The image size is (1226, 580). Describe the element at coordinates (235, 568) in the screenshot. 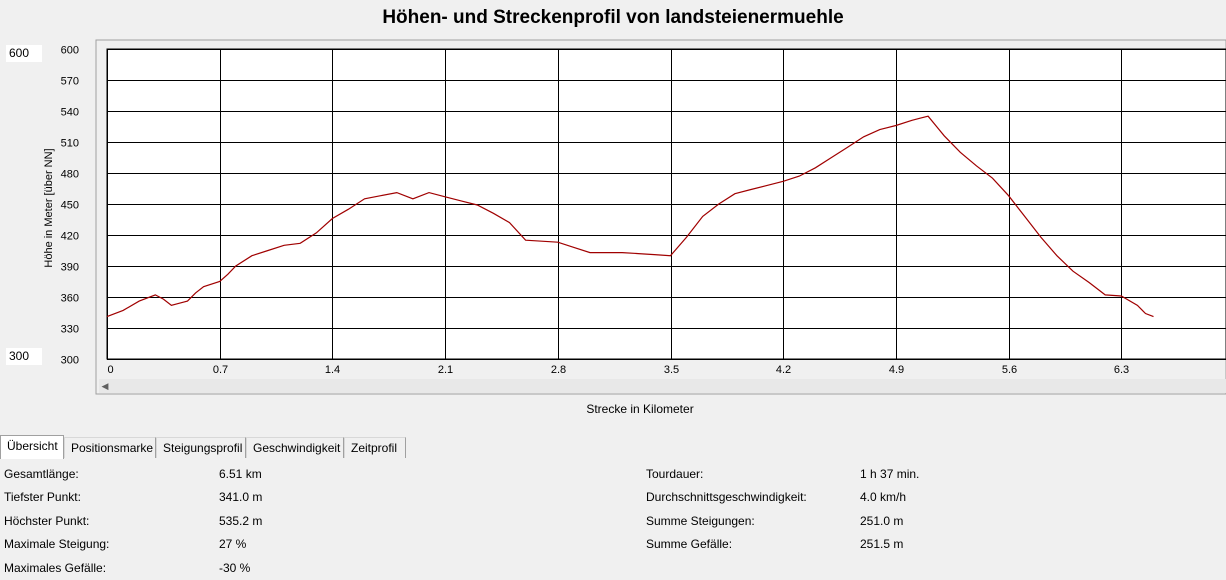

I see `stat-value: -30 %` at that location.